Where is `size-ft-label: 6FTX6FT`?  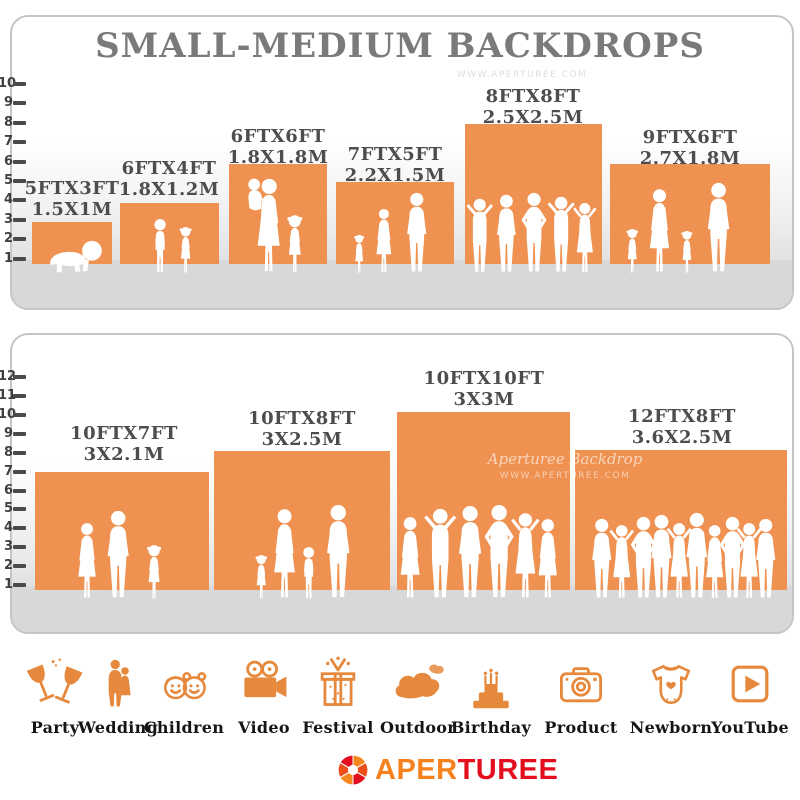 size-ft-label: 6FTX6FT is located at coordinates (278, 136).